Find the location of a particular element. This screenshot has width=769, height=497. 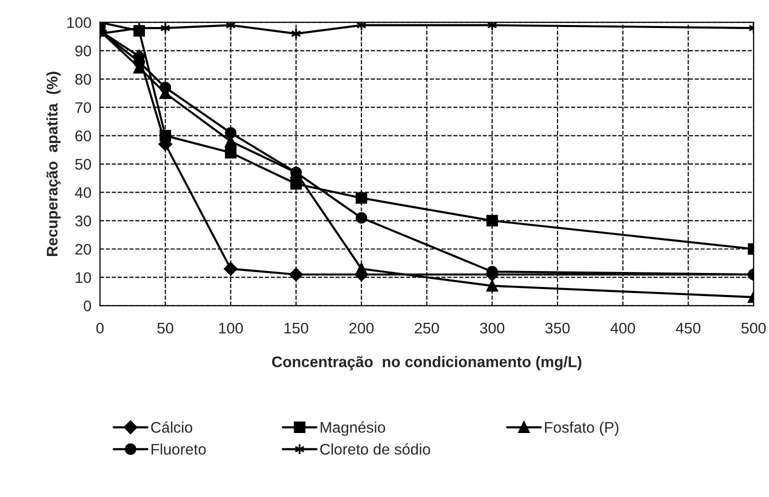

y-tick-label: 40 is located at coordinates (83, 192).